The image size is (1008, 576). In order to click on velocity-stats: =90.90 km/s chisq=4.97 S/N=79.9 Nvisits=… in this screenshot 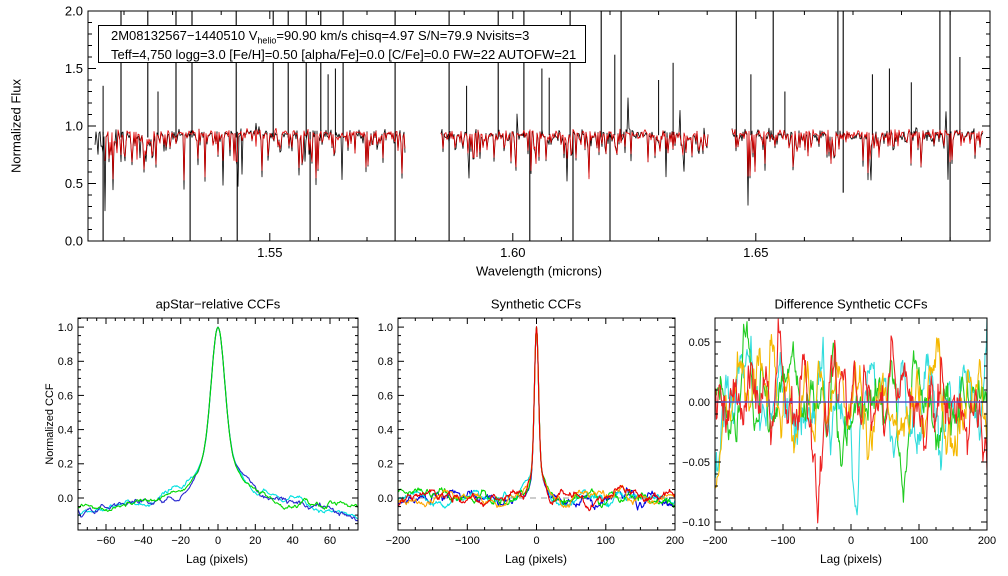, I will do `click(403, 35)`.